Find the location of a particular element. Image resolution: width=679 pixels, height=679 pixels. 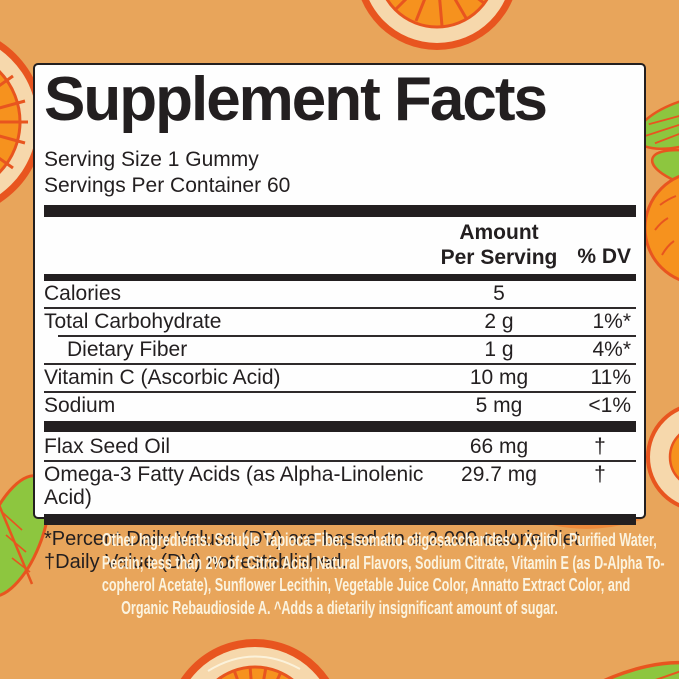

leaf-bottom-right-icon is located at coordinates (607, 669).